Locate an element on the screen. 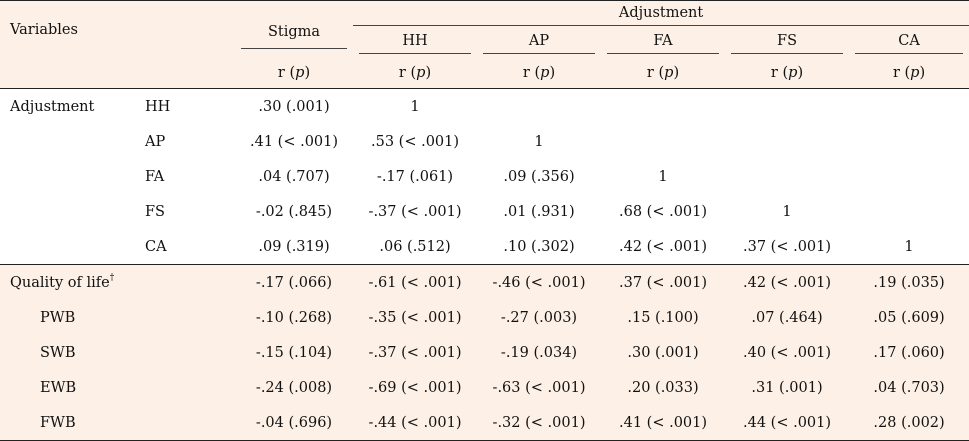 The height and width of the screenshot is (441, 969). table-cell: -.15 (.104) is located at coordinates (294, 352).